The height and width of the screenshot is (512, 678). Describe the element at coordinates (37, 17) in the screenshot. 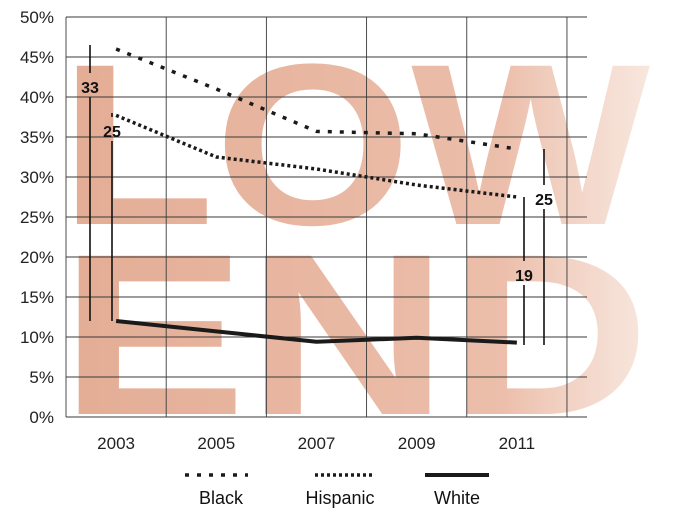

I see `y-tick-label: 50%` at that location.